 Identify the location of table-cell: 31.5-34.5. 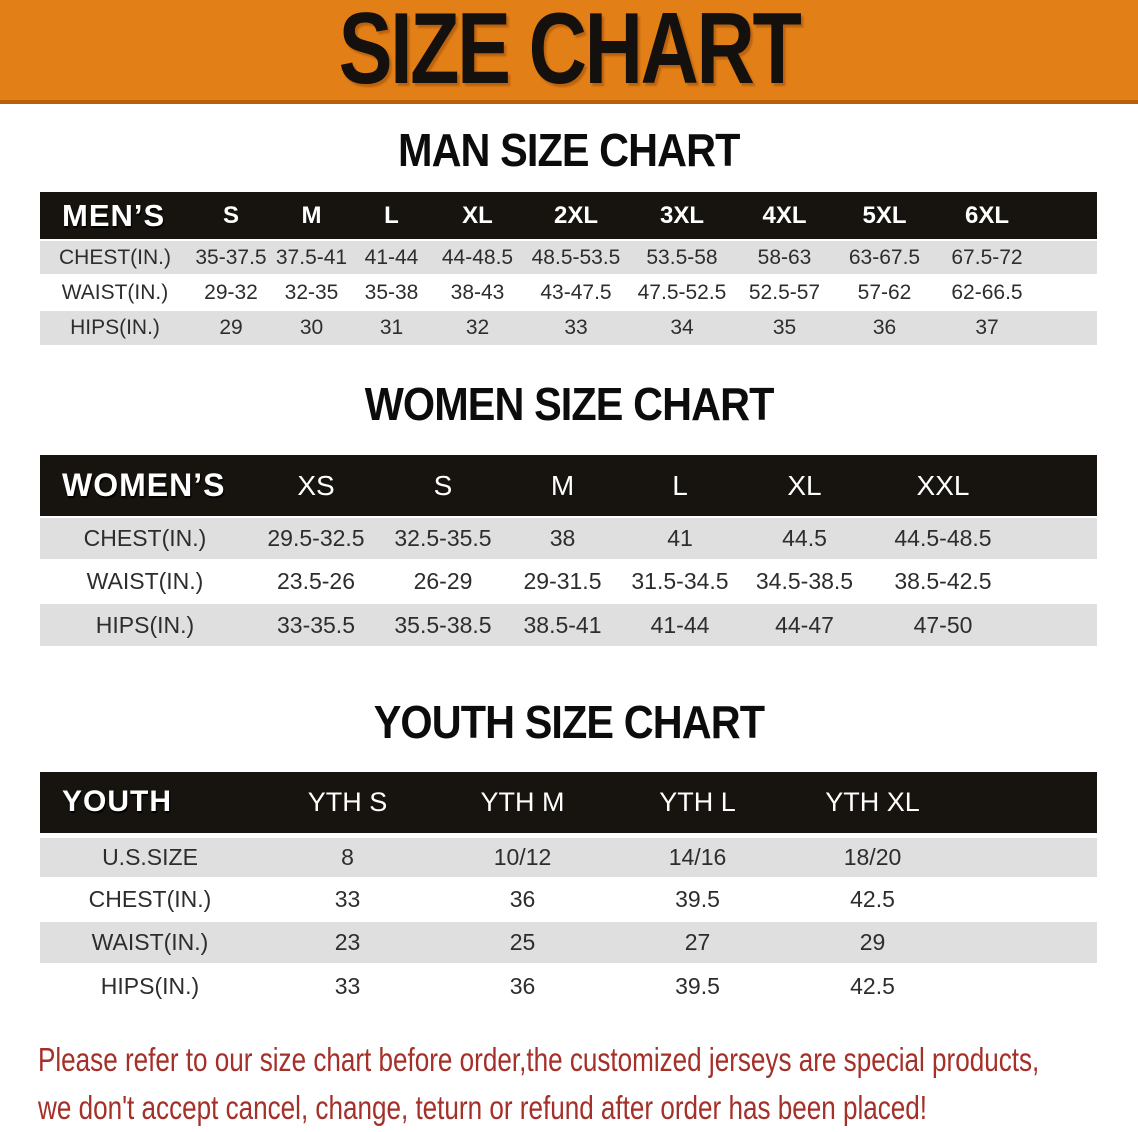
(680, 581).